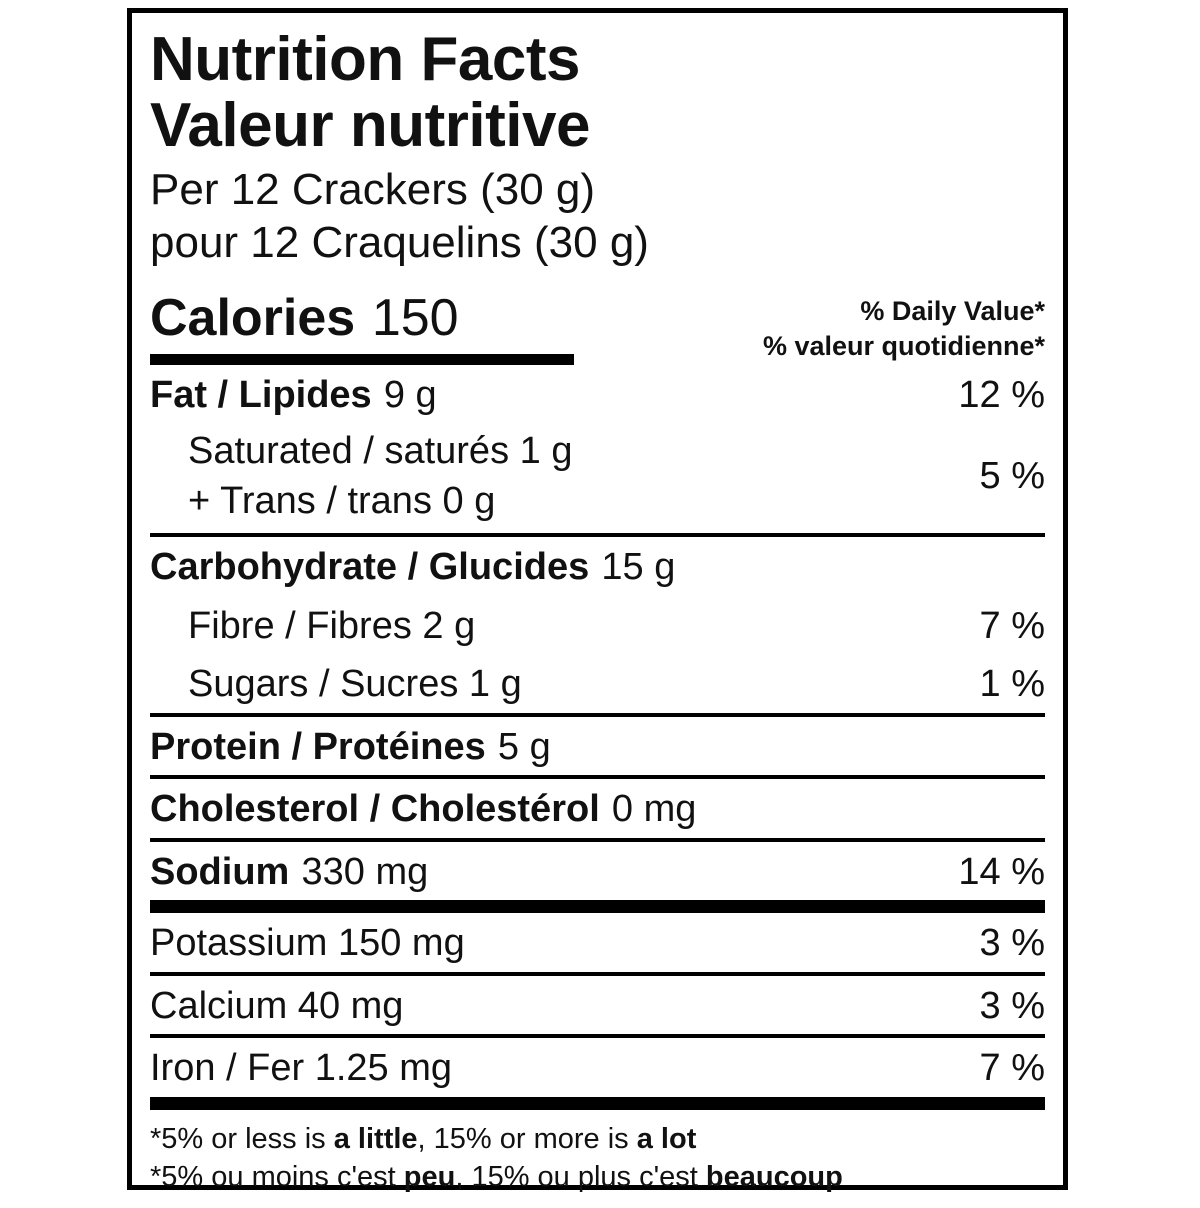  What do you see at coordinates (597, 746) in the screenshot?
I see `nutrient-row-protein: Protein / Protéines 5 g` at bounding box center [597, 746].